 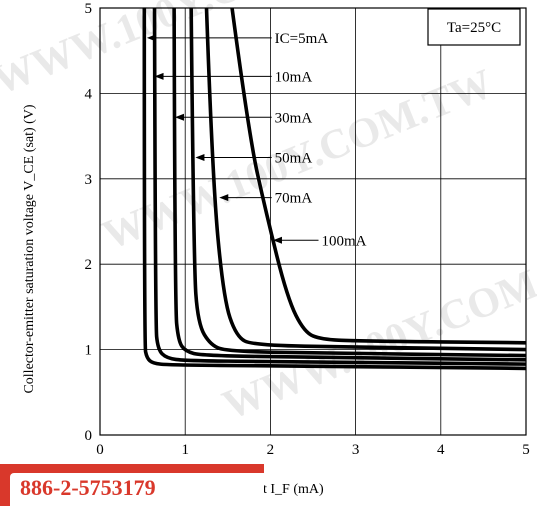 What do you see at coordinates (88, 487) in the screenshot?
I see `phone-number: 886-2-5753179` at bounding box center [88, 487].